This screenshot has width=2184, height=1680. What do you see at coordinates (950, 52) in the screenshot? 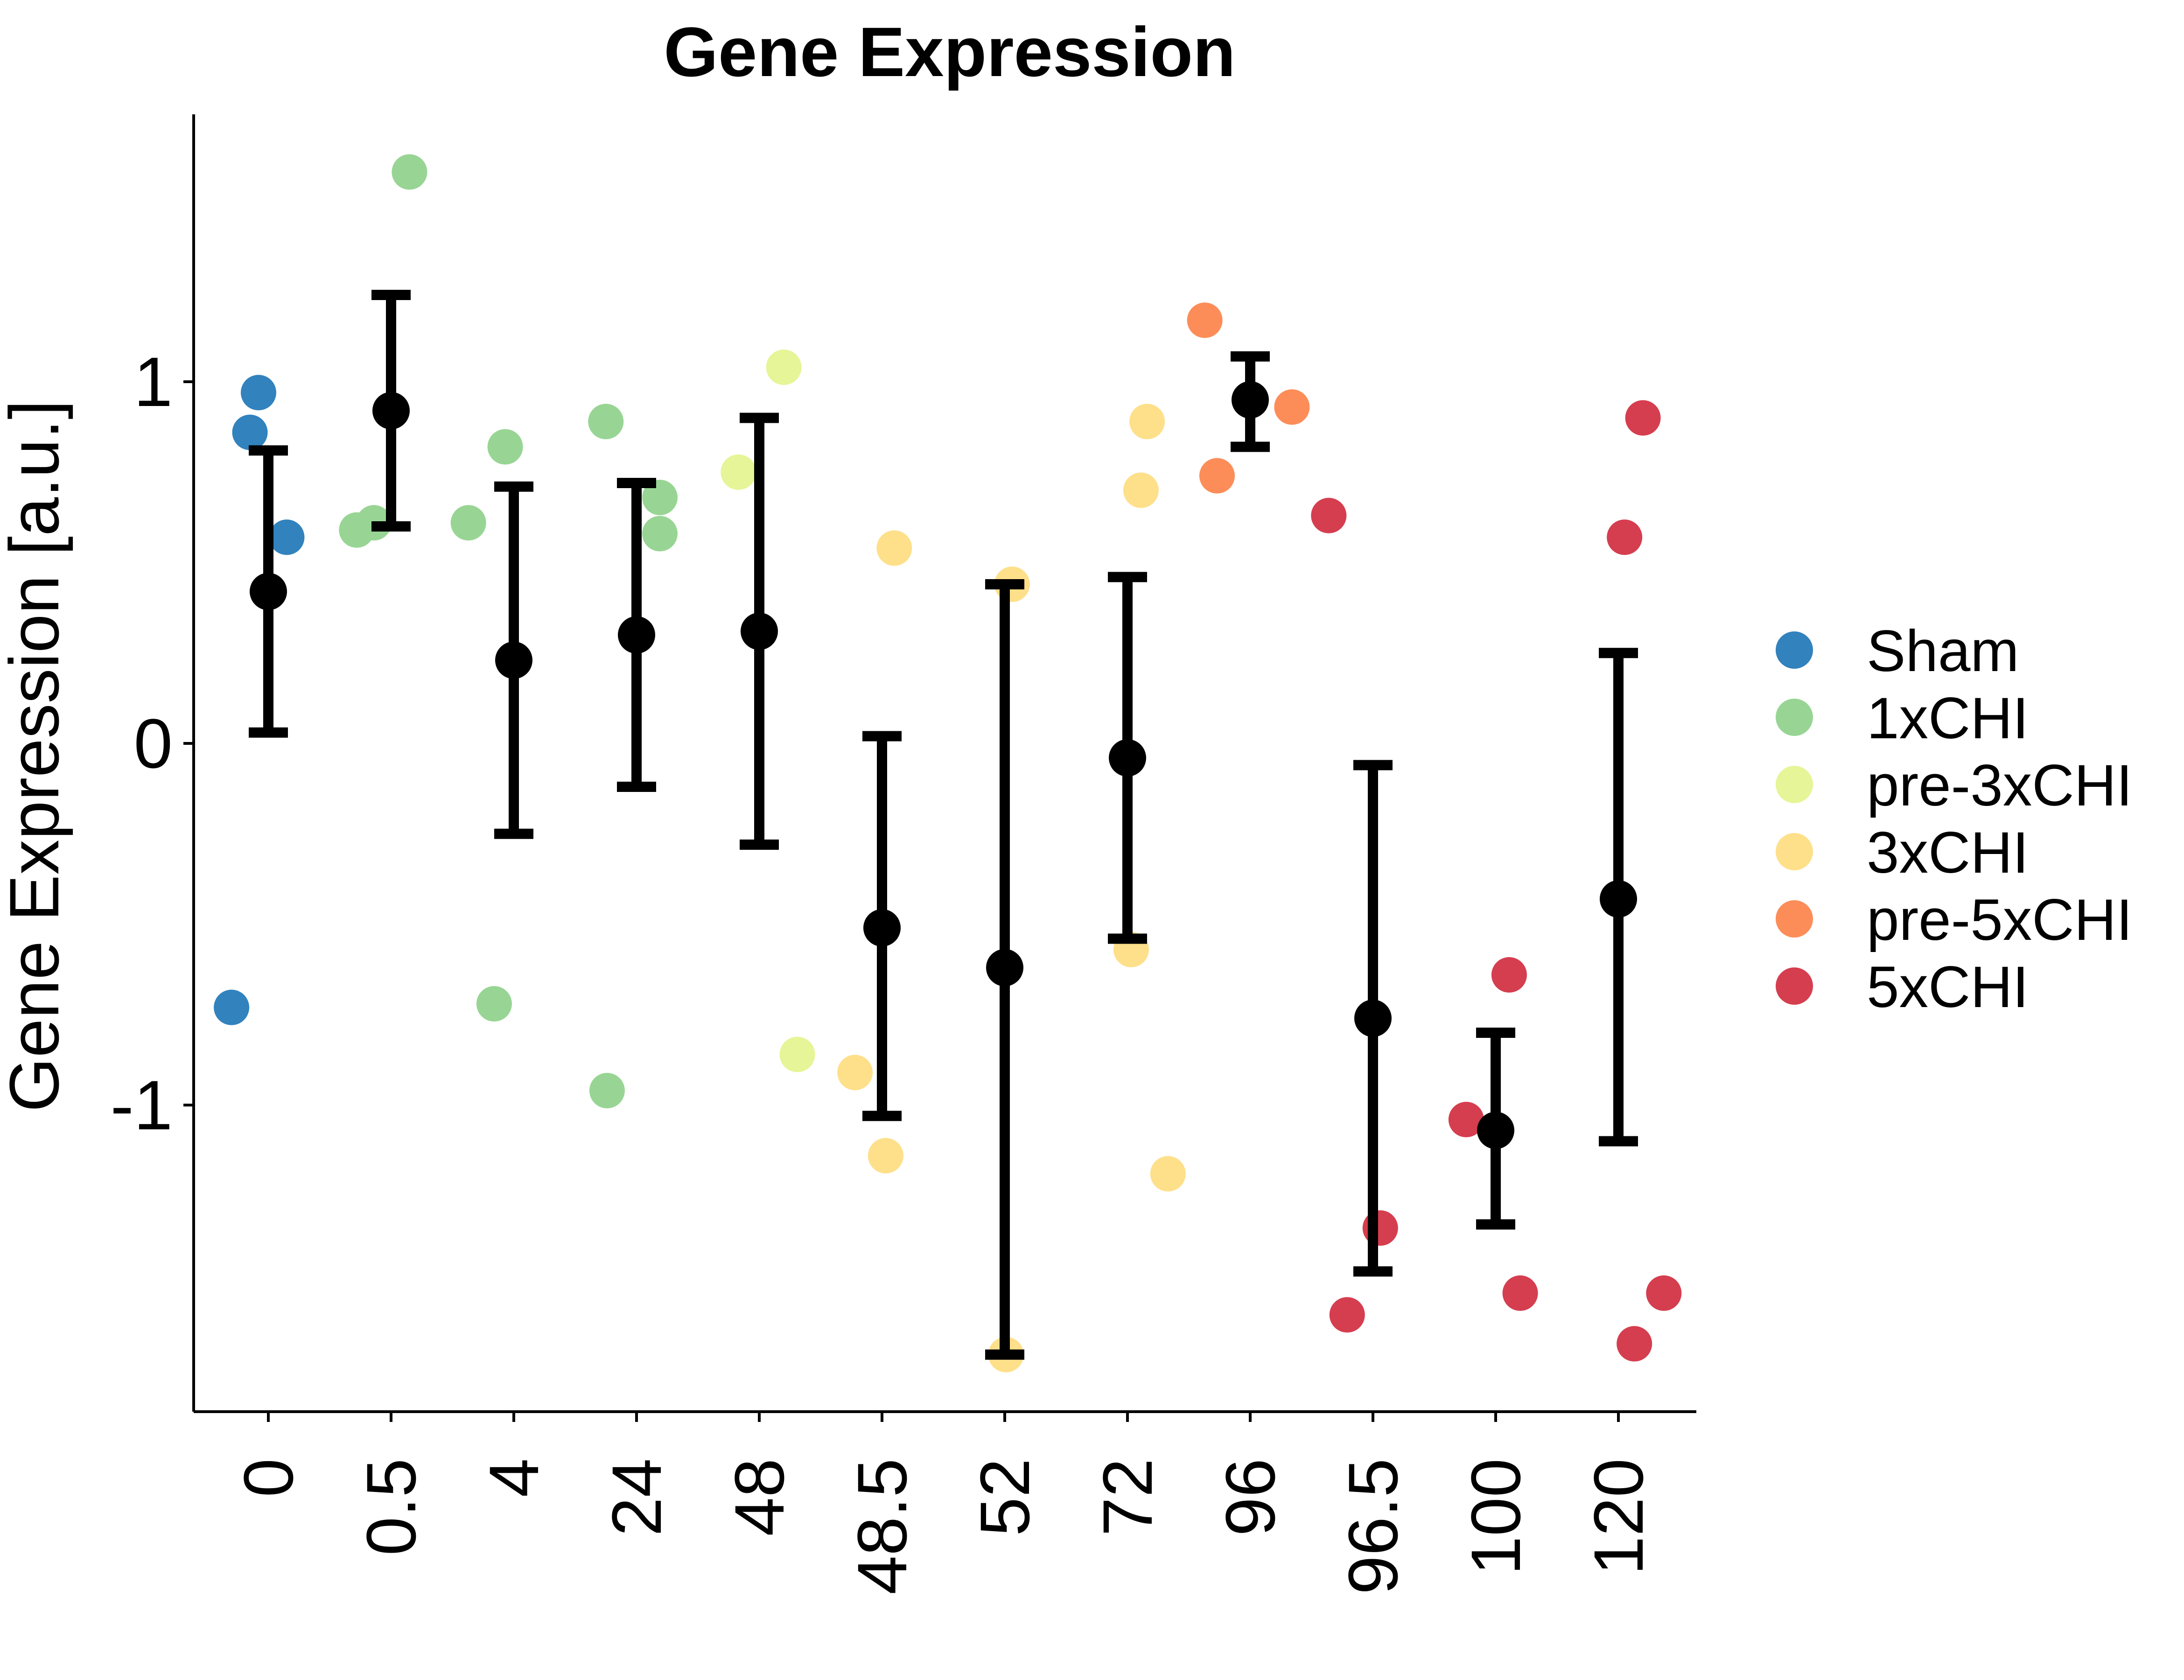
I see `chart-title: Gene Expression` at bounding box center [950, 52].